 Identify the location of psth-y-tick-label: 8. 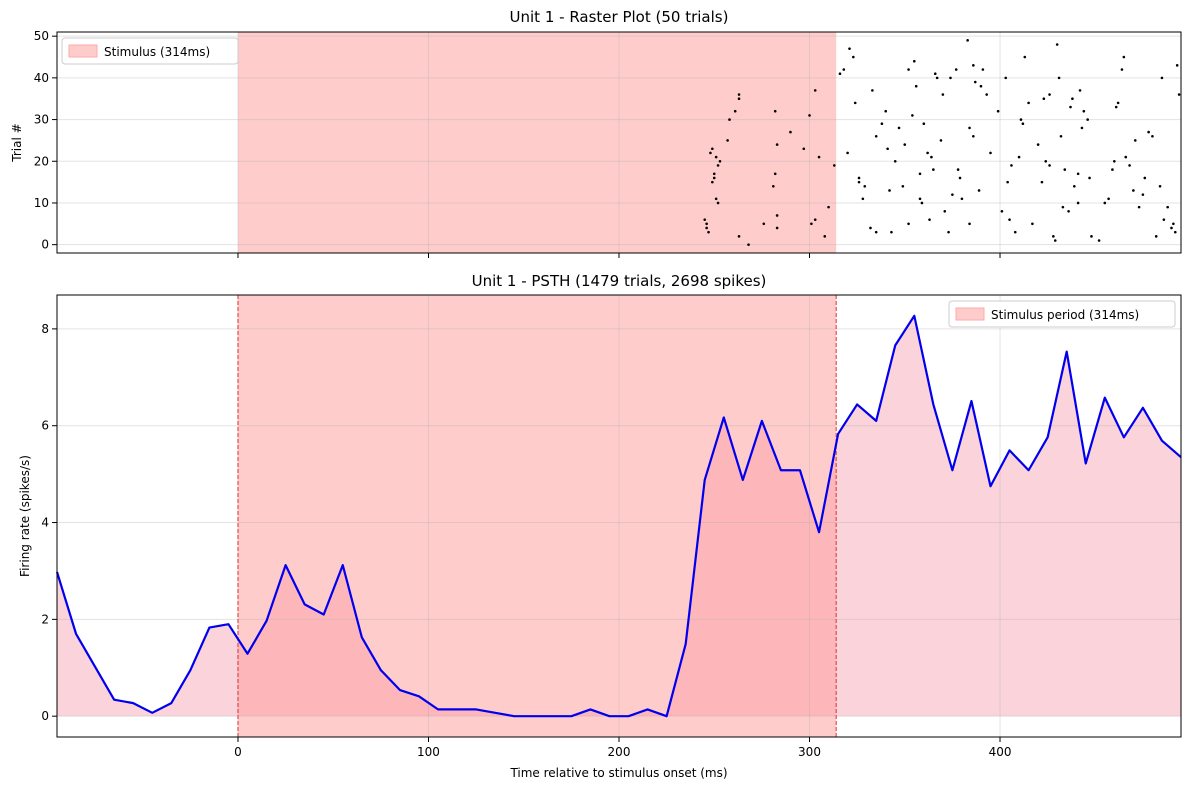
(45, 329).